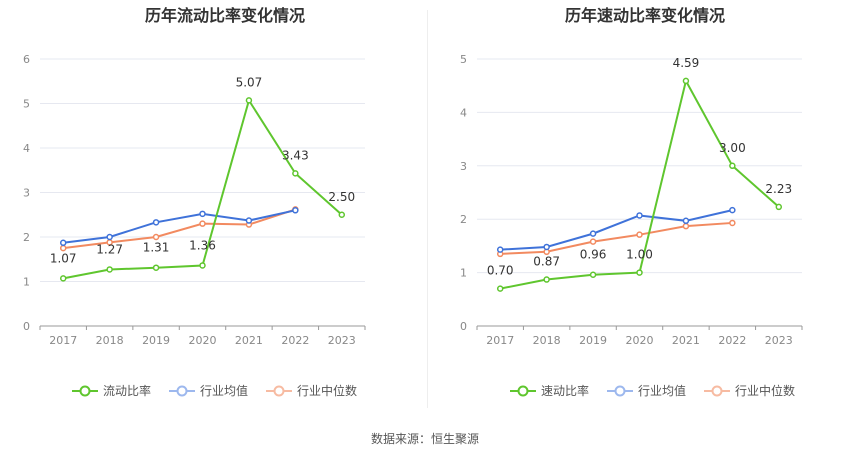  I want to click on legend-item-quick-ratio: 速动比率, so click(549, 390).